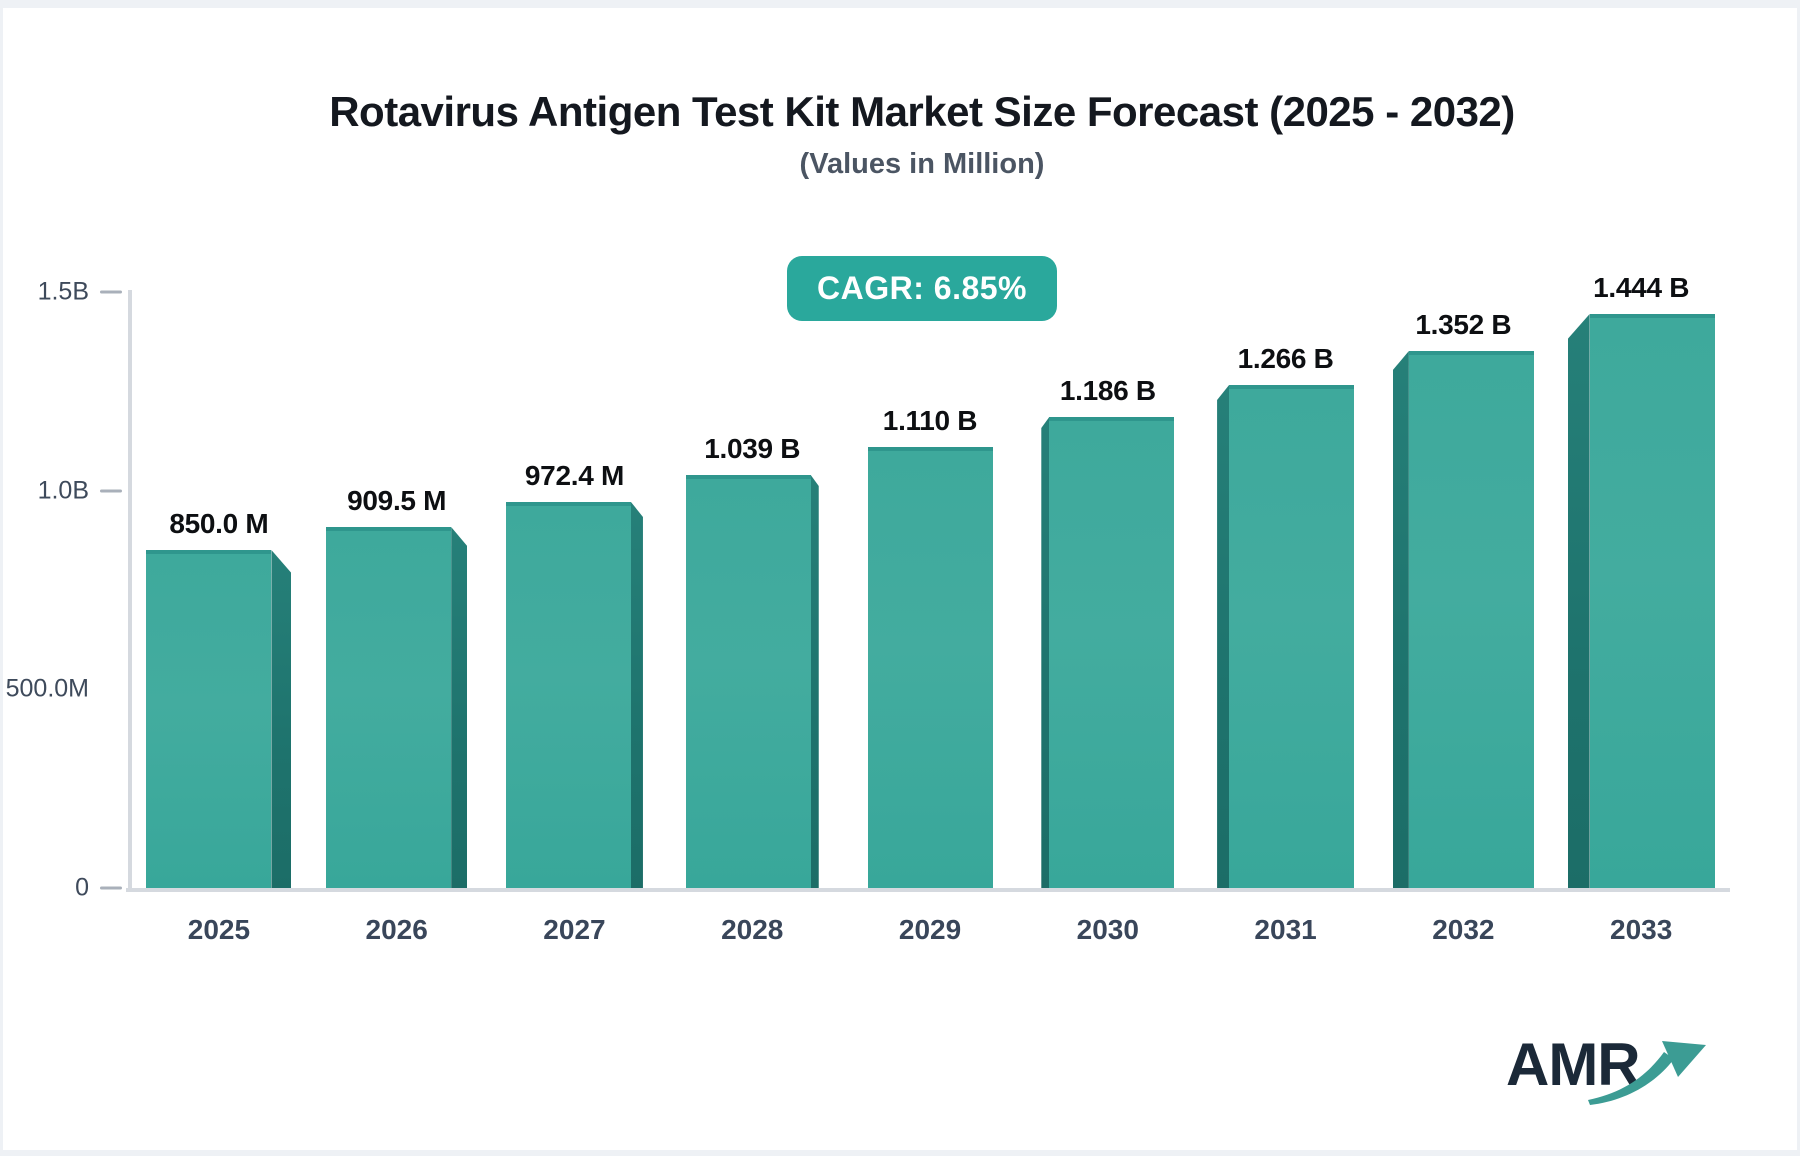  I want to click on bar-2029: 1.110 B, so click(930, 646).